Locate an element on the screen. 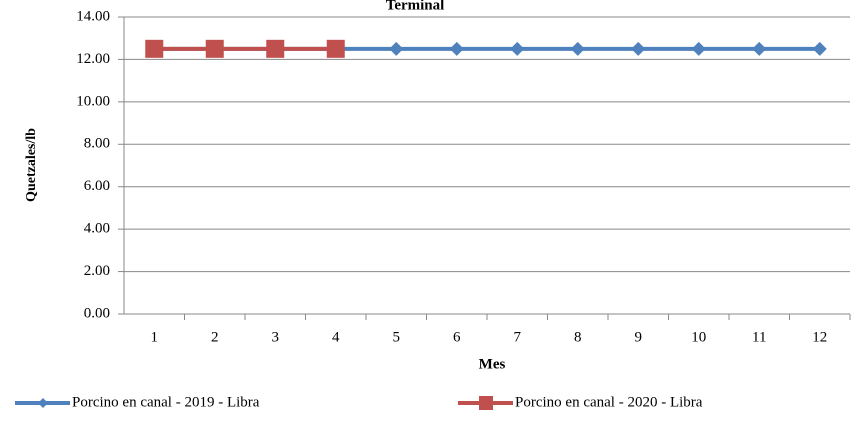 This screenshot has height=440, width=851. x-tick-label: 6 is located at coordinates (457, 337).